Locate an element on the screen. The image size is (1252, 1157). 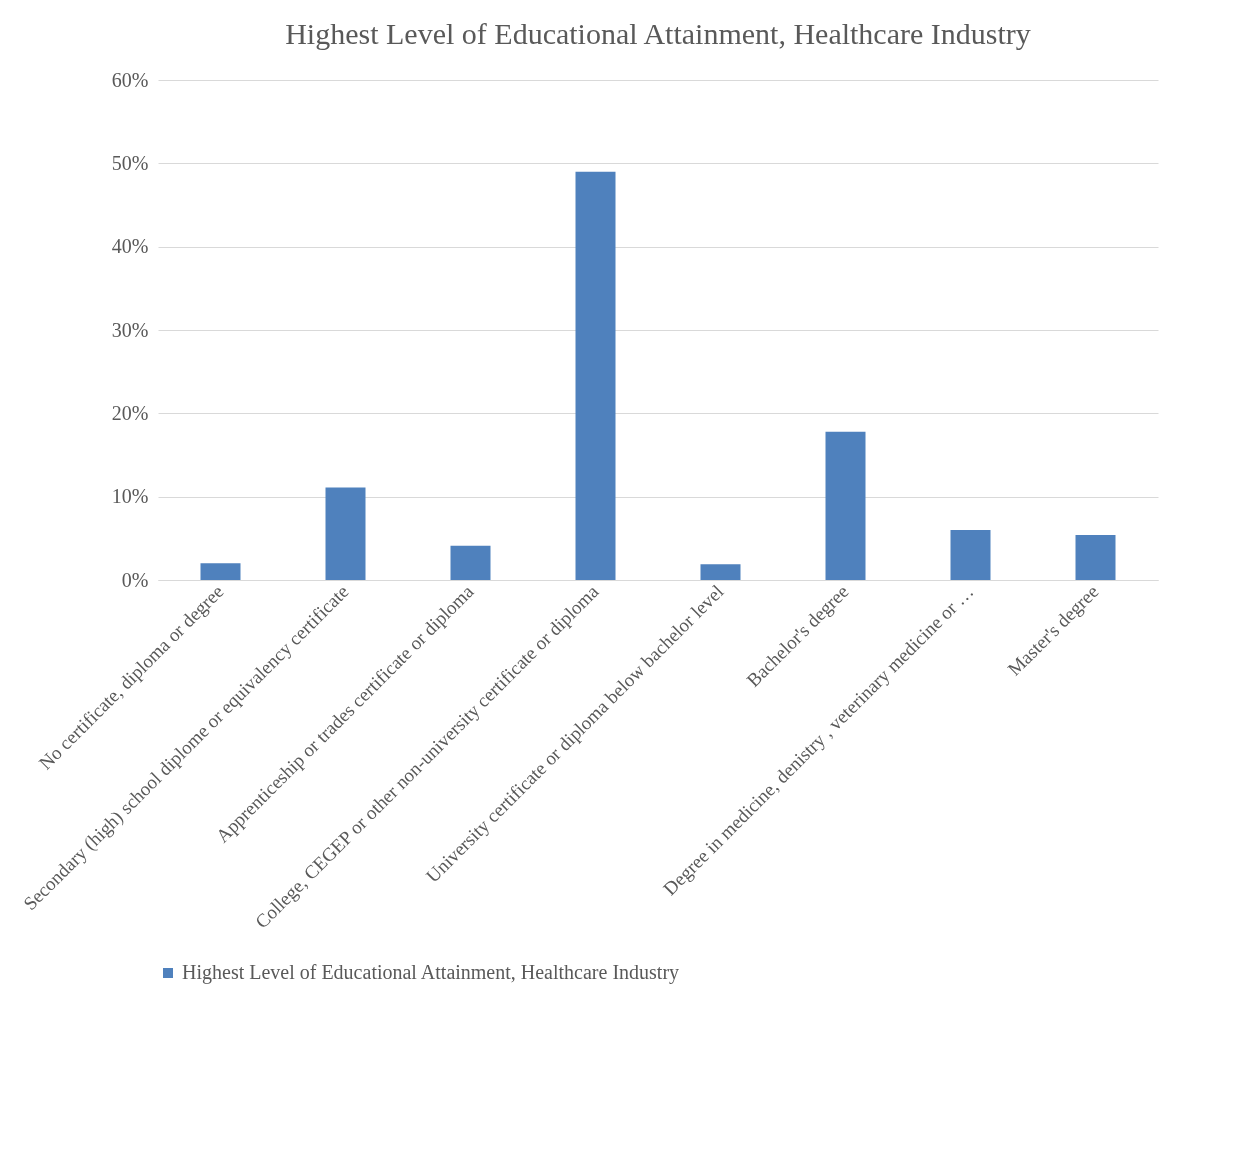
y-tick-label: 30% is located at coordinates (130, 329).